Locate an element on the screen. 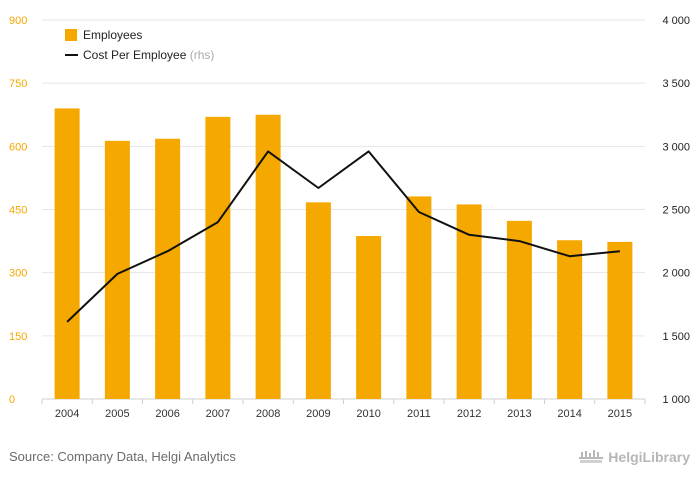 This screenshot has width=700, height=483. left-tick-label: 900 is located at coordinates (18, 21).